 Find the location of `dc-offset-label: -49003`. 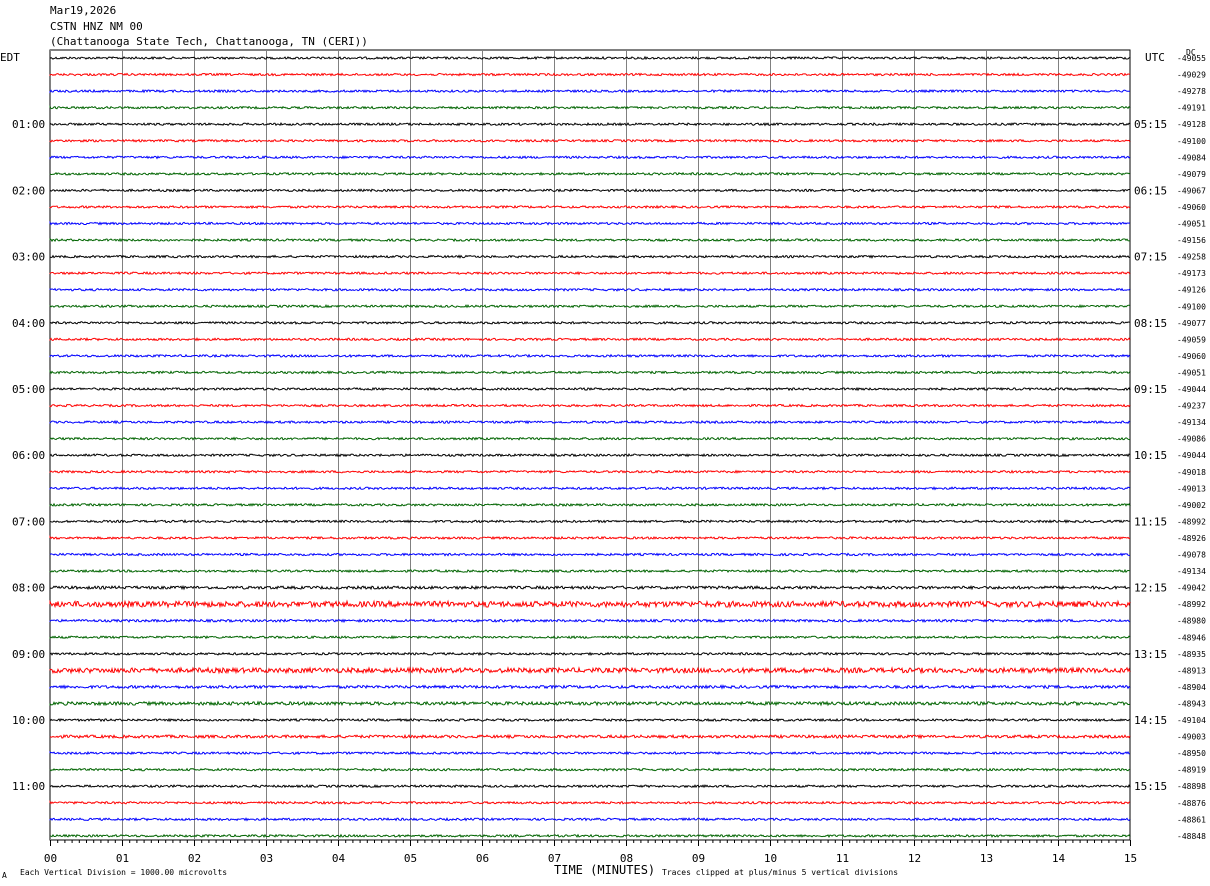

dc-offset-label: -49003 is located at coordinates (1191, 737).